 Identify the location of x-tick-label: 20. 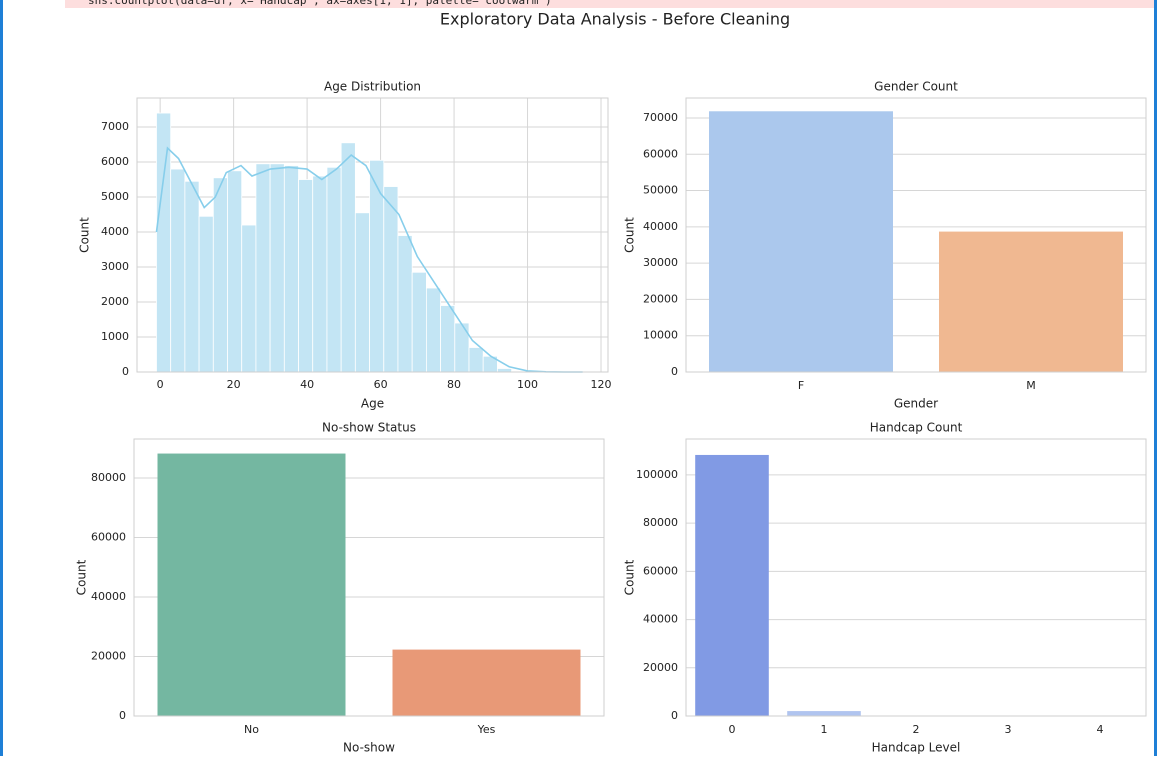
(234, 384).